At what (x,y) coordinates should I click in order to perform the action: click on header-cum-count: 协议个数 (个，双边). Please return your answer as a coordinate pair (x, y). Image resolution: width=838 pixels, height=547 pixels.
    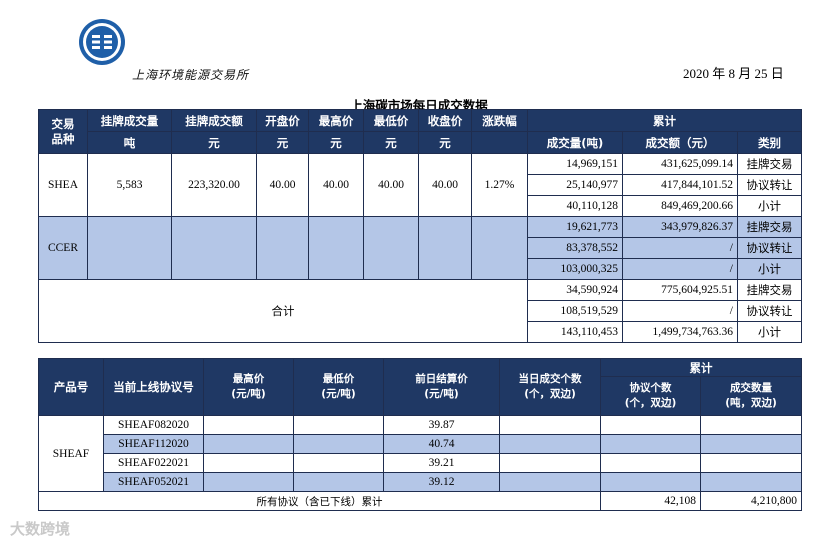
    Looking at the image, I should click on (650, 396).